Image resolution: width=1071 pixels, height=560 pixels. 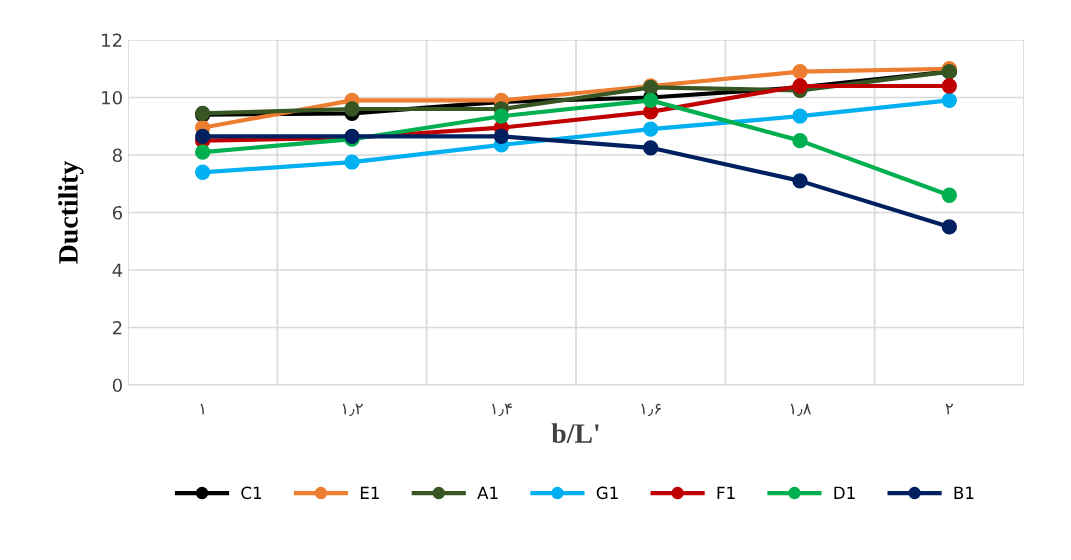 What do you see at coordinates (369, 492) in the screenshot?
I see `legend-label: E1` at bounding box center [369, 492].